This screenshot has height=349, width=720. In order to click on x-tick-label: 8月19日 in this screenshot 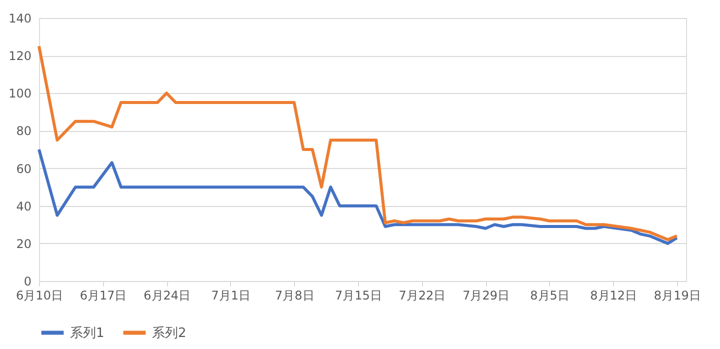, I will do `click(677, 295)`.